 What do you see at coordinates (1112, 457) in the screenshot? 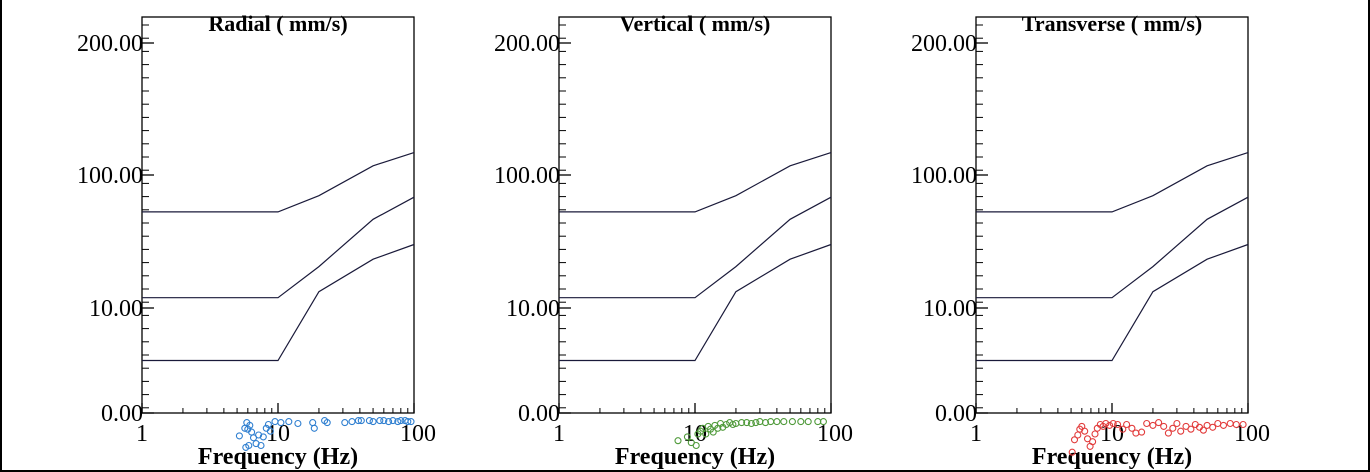
I see `x-axis-title: Frequency (Hz)` at bounding box center [1112, 457].